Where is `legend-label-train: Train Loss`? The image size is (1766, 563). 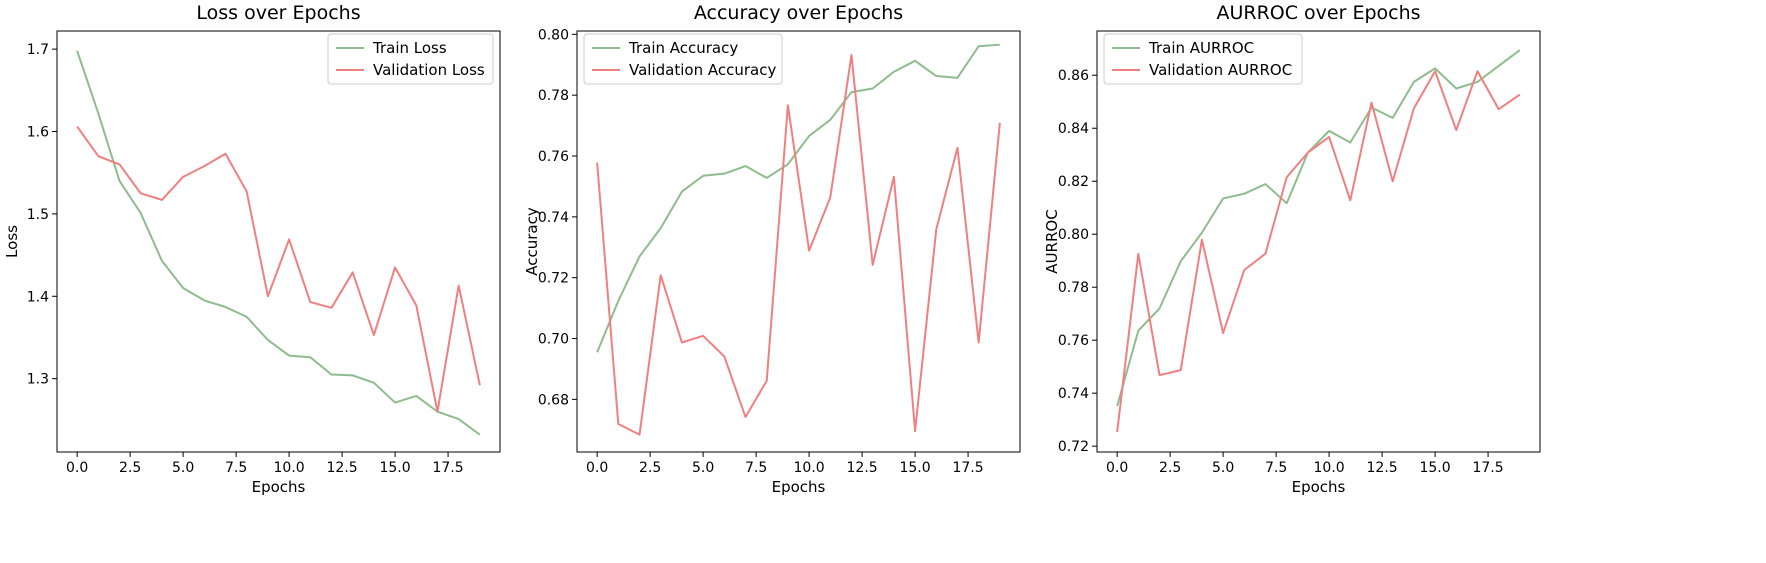
legend-label-train: Train Loss is located at coordinates (409, 48).